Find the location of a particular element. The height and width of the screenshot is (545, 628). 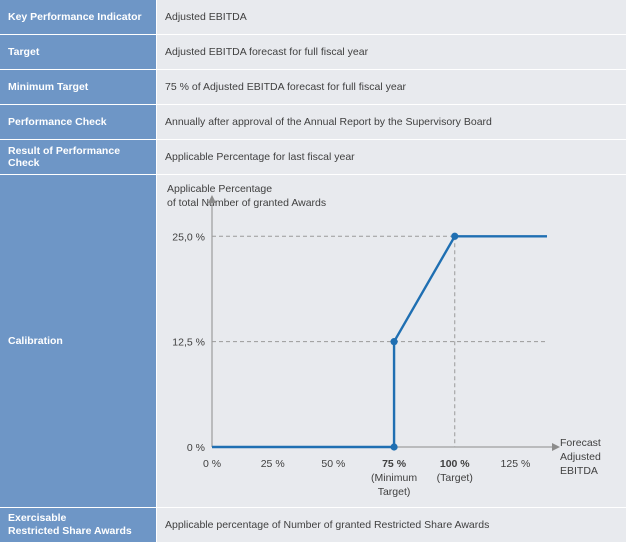

row-label: Result of Performance Check is located at coordinates (78, 157).